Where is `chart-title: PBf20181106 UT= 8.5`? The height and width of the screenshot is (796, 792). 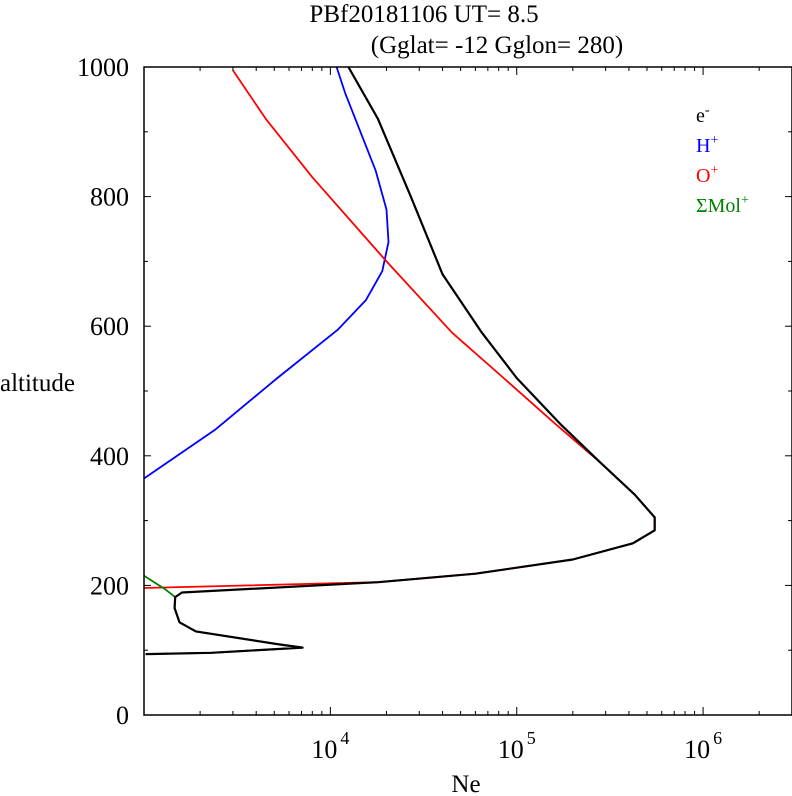 chart-title: PBf20181106 UT= 8.5 is located at coordinates (423, 14).